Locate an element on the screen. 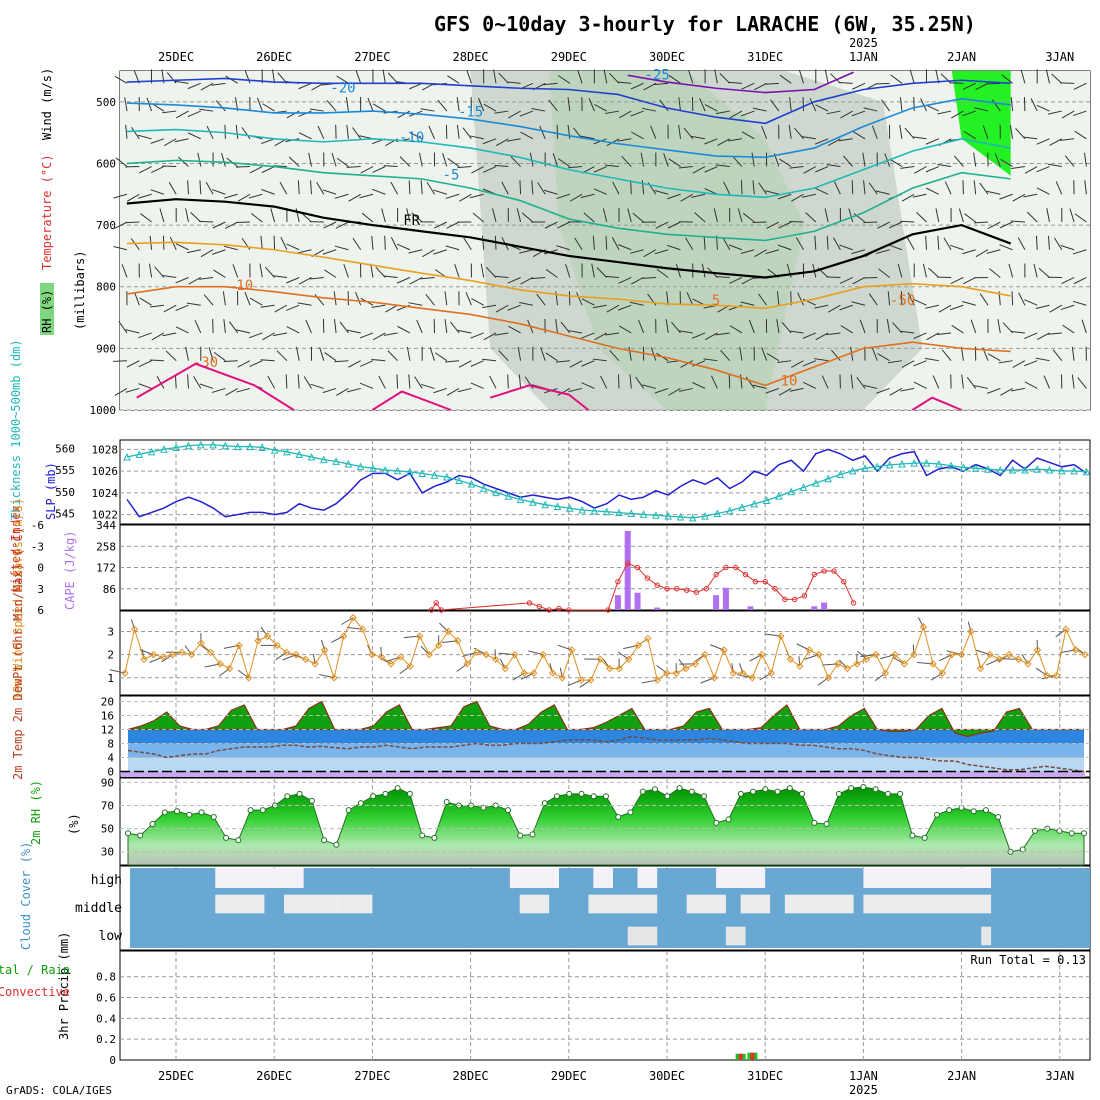  precip-total-legend: Total / Rain is located at coordinates (35, 970).